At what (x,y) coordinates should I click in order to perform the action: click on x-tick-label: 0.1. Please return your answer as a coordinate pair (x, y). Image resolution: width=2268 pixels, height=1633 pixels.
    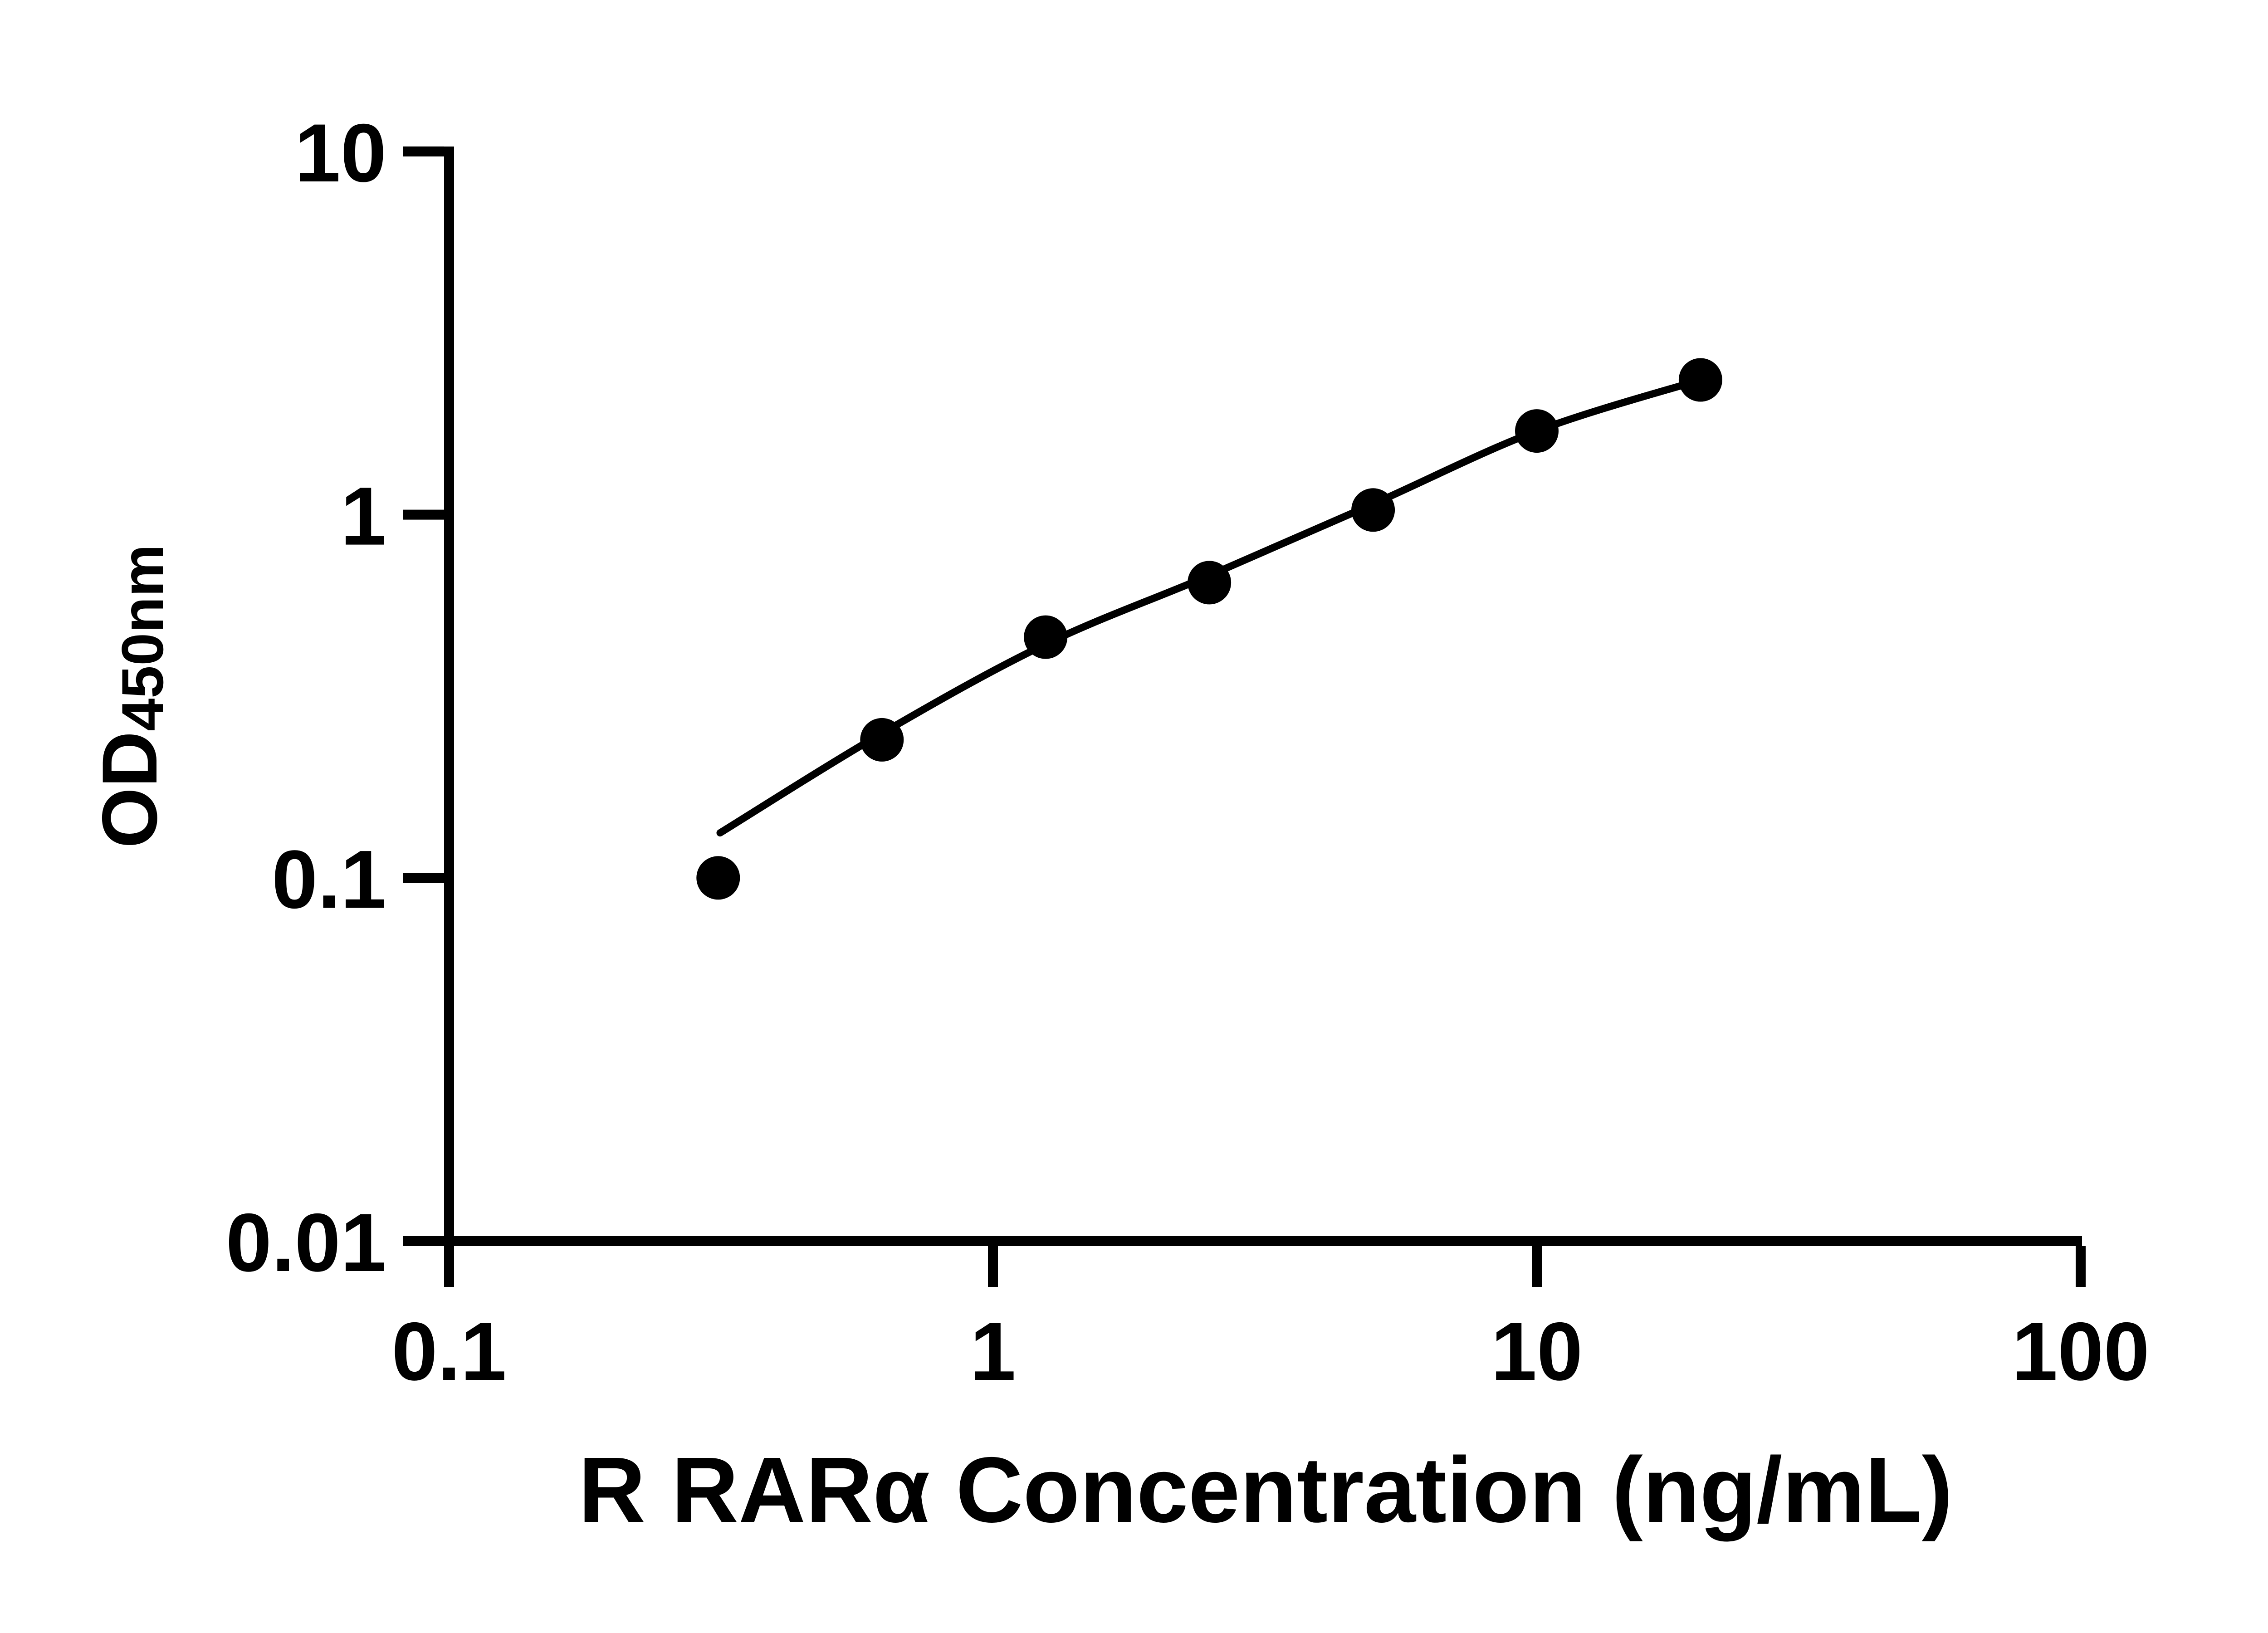
    Looking at the image, I should click on (449, 1351).